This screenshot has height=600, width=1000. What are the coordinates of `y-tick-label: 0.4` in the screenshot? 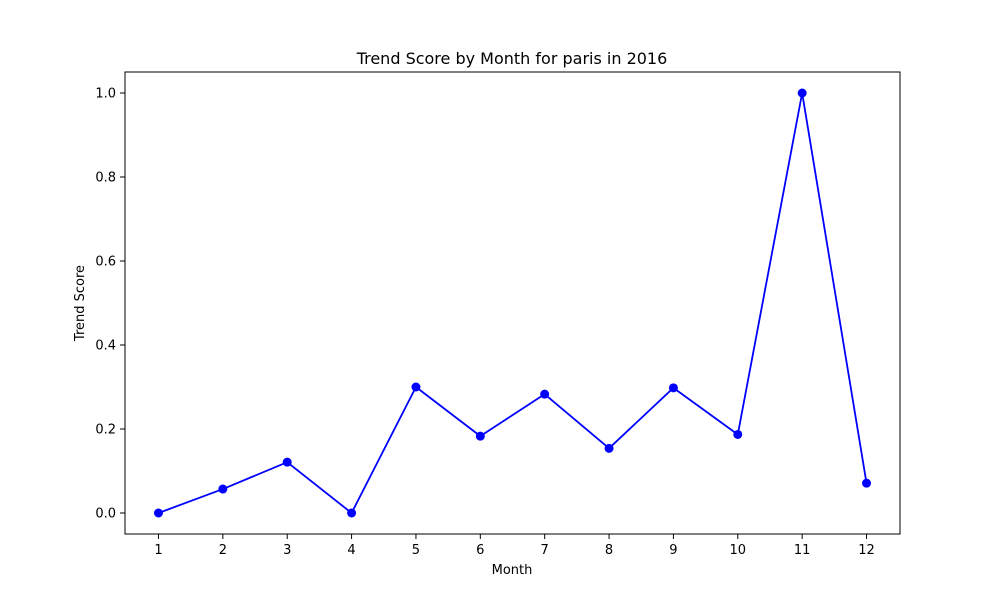 It's located at (105, 346).